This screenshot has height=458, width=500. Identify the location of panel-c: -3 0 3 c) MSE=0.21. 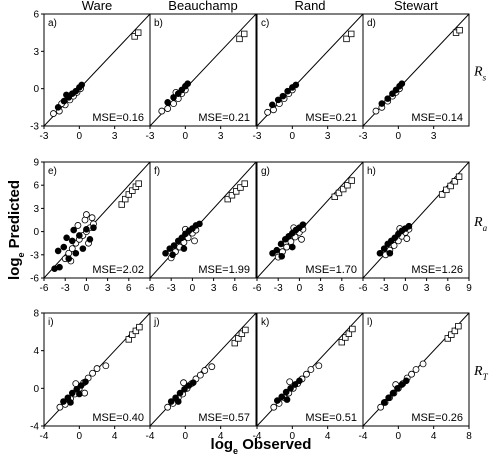
(308, 77).